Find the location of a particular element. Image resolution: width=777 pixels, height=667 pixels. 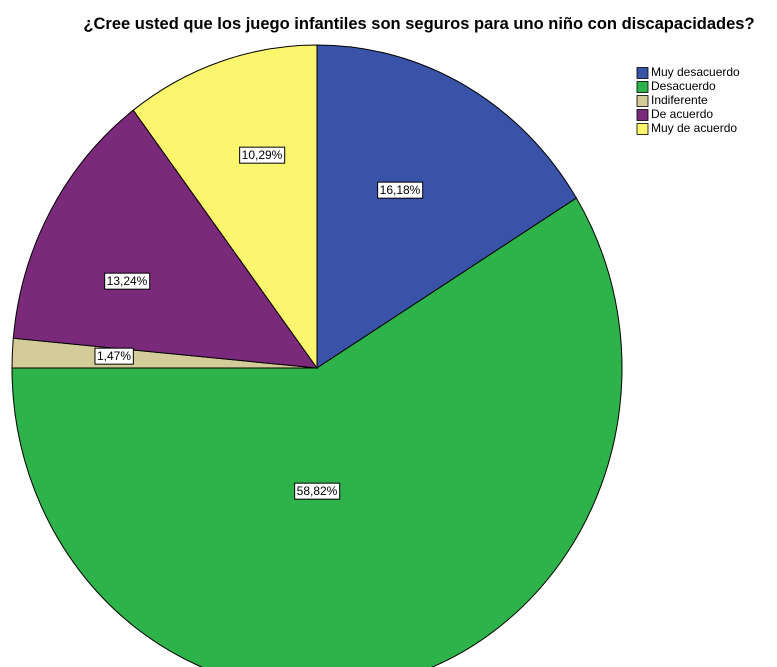

data-label: 13,24% is located at coordinates (127, 281).